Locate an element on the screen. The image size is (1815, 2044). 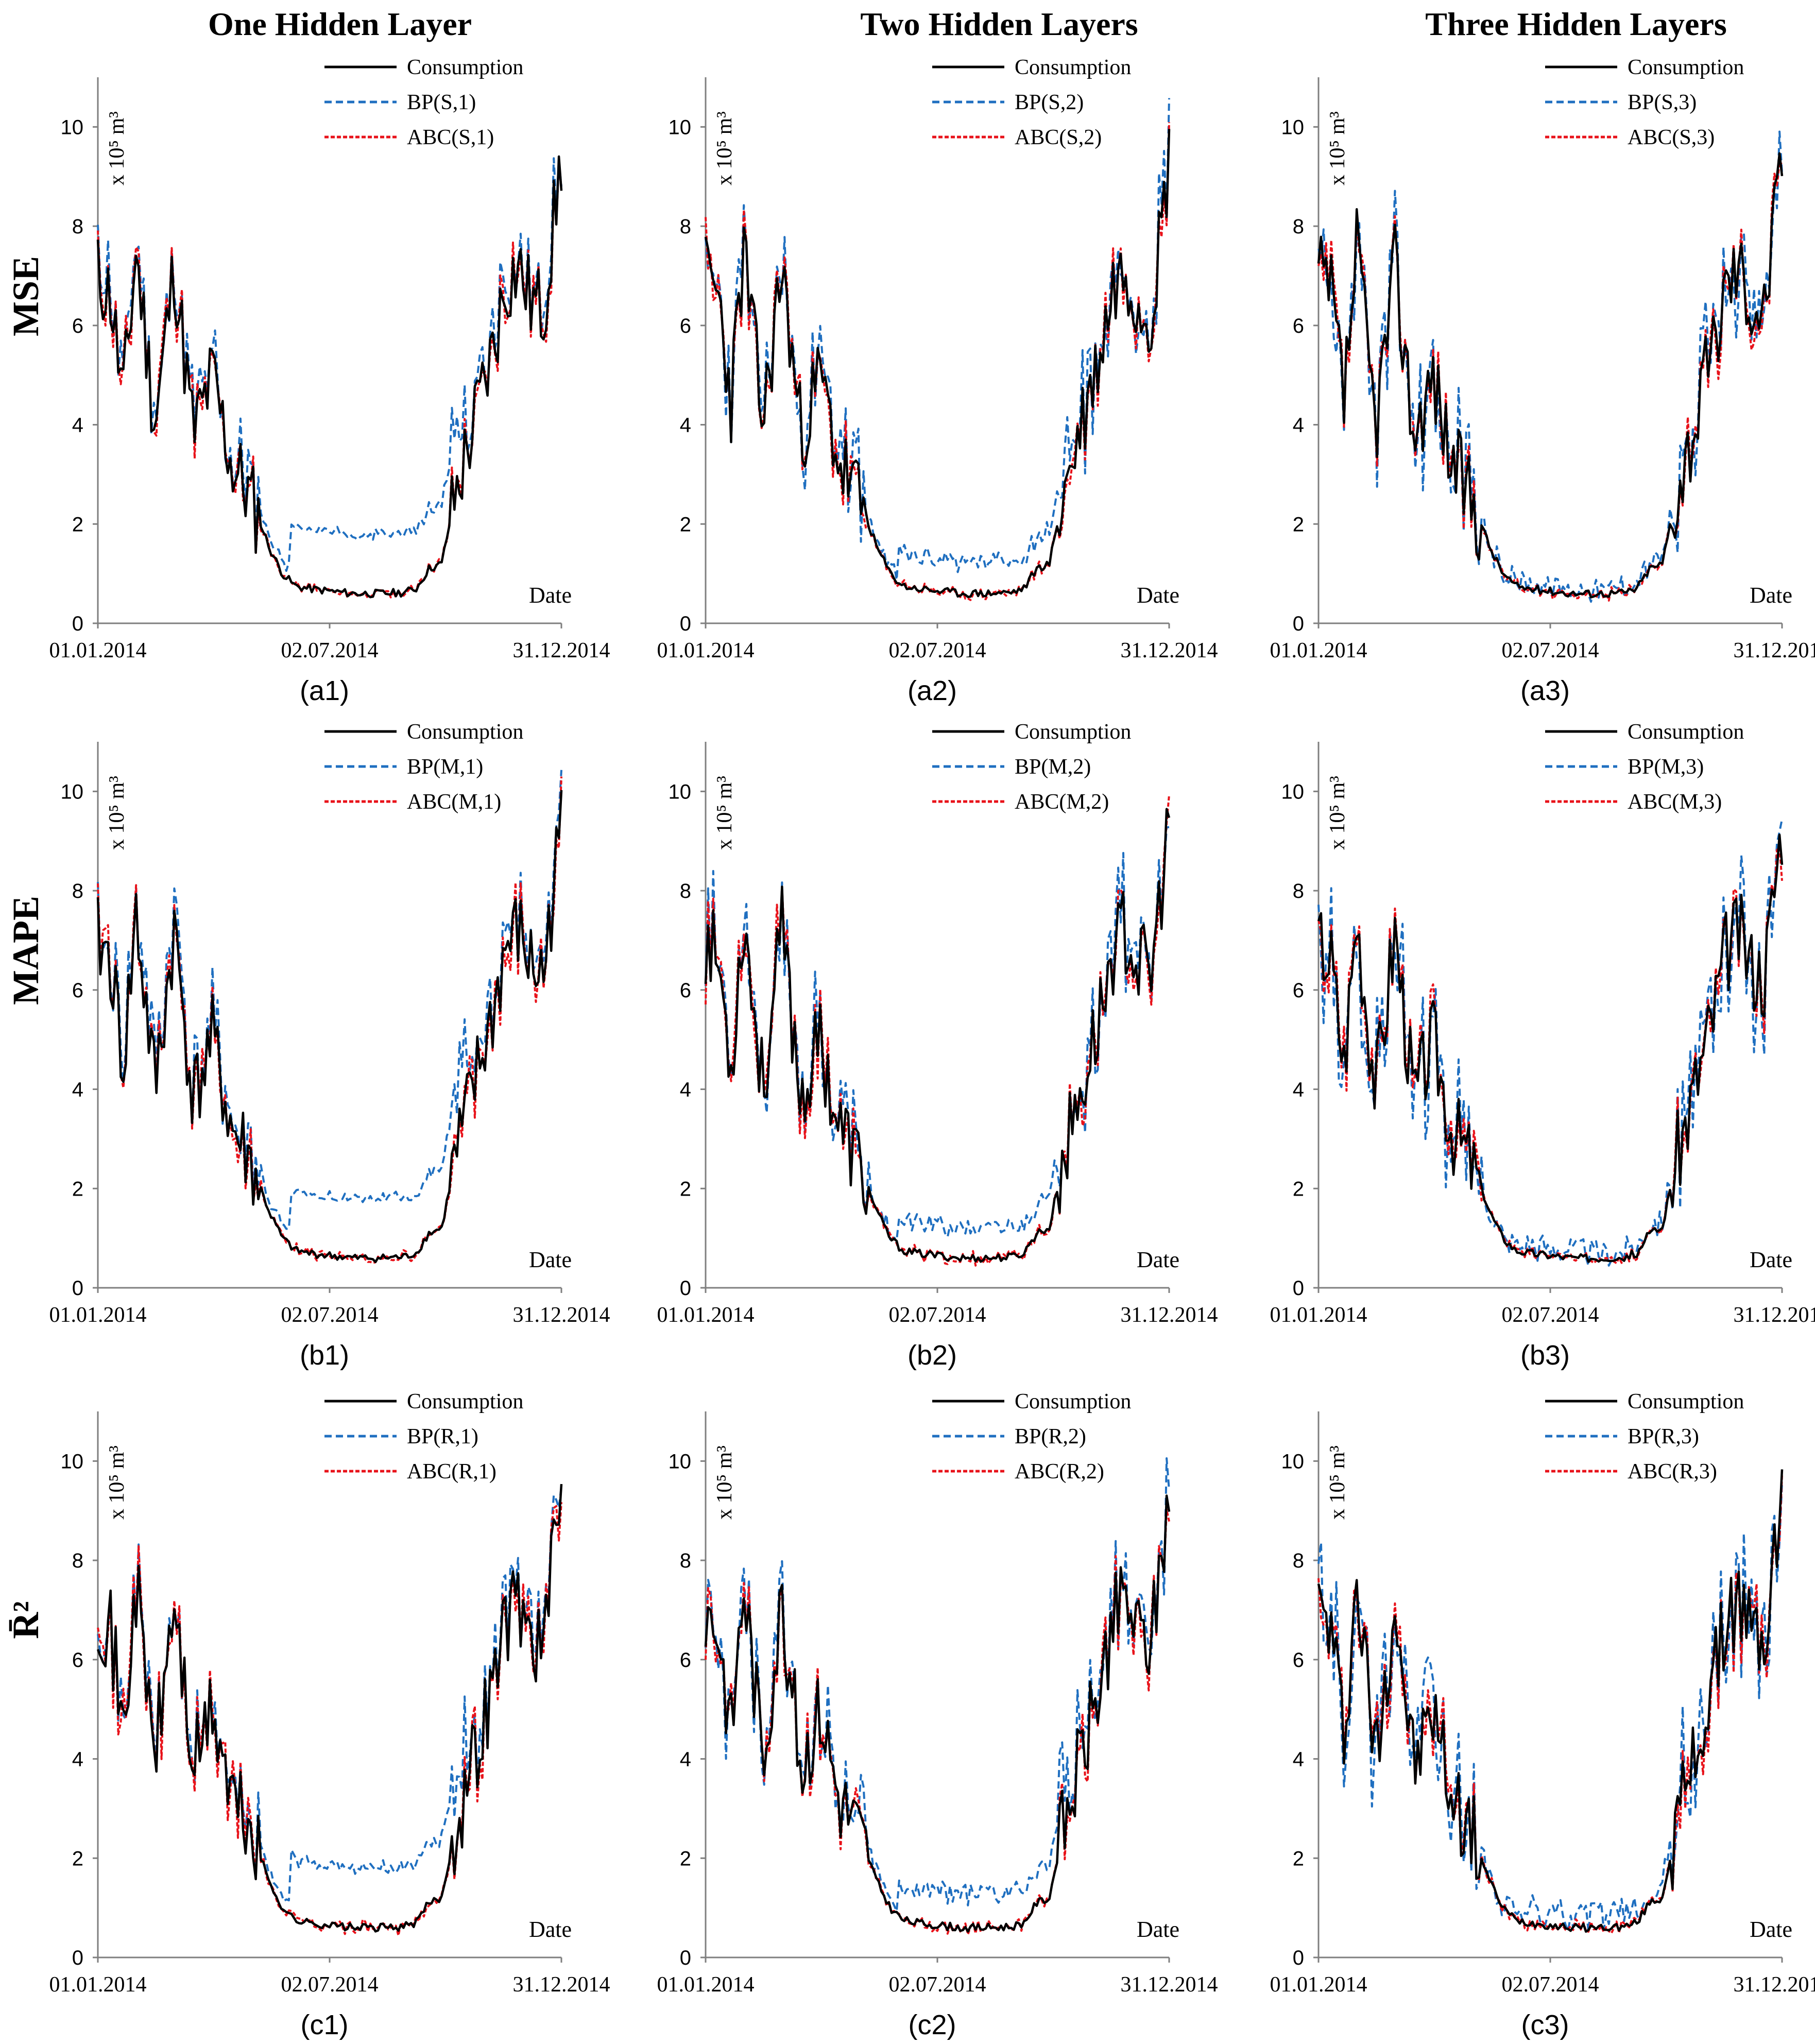
panel-label-b3: (b3) is located at coordinates (1545, 1355).